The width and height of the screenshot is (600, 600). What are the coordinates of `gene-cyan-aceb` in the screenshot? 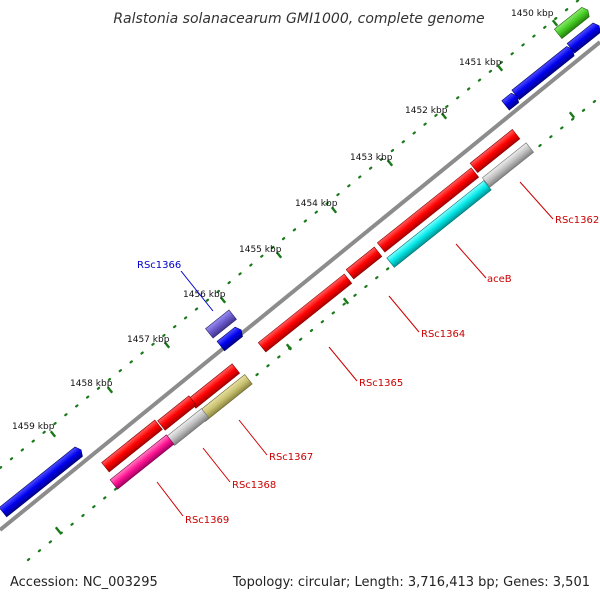 It's located at (439, 224).